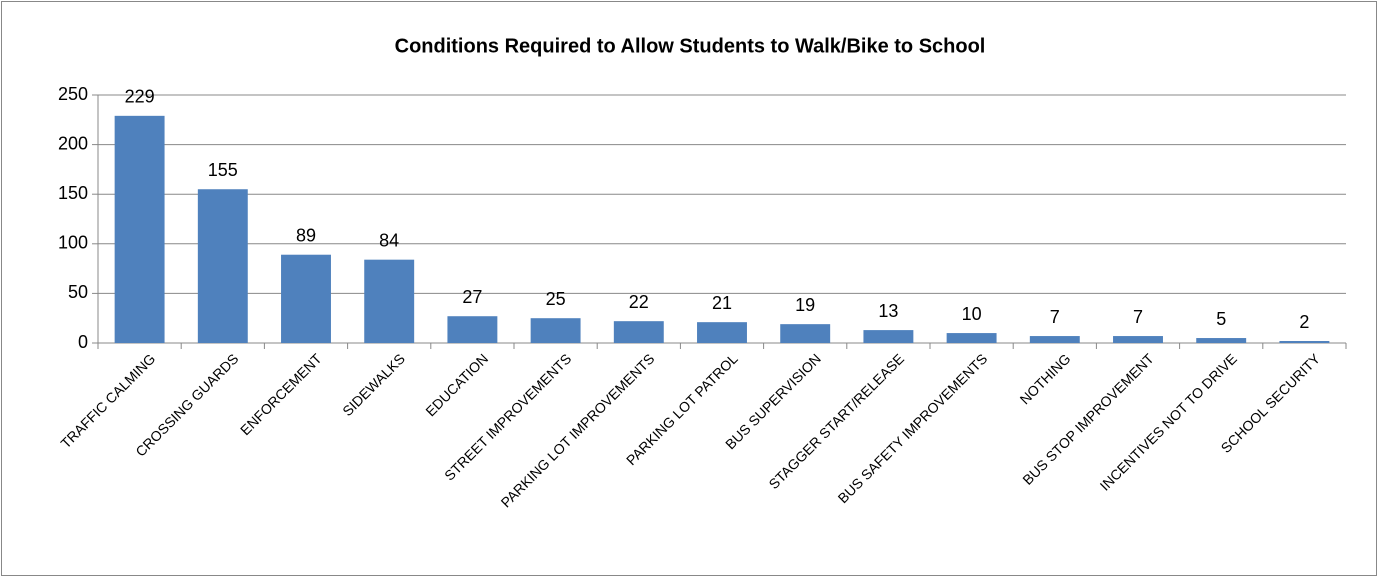 Image resolution: width=1379 pixels, height=578 pixels. Describe the element at coordinates (1304, 322) in the screenshot. I see `data-label: 2` at that location.